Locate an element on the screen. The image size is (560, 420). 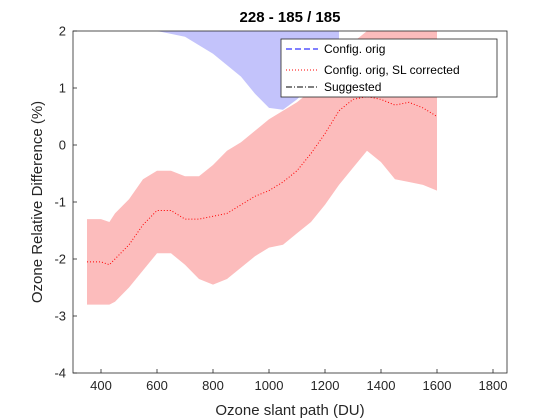
x-axis-label: Ozone slant path (DU) is located at coordinates (289, 410).